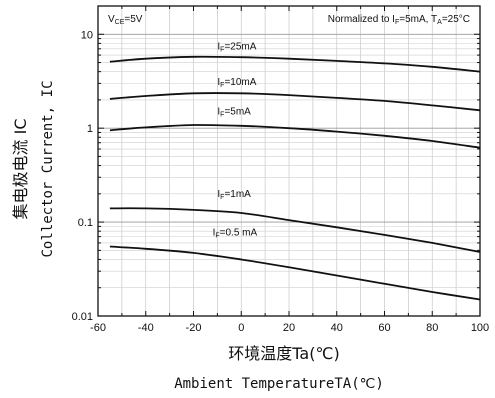 The height and width of the screenshot is (398, 495). What do you see at coordinates (480, 328) in the screenshot?
I see `x-tick-label: 100` at bounding box center [480, 328].